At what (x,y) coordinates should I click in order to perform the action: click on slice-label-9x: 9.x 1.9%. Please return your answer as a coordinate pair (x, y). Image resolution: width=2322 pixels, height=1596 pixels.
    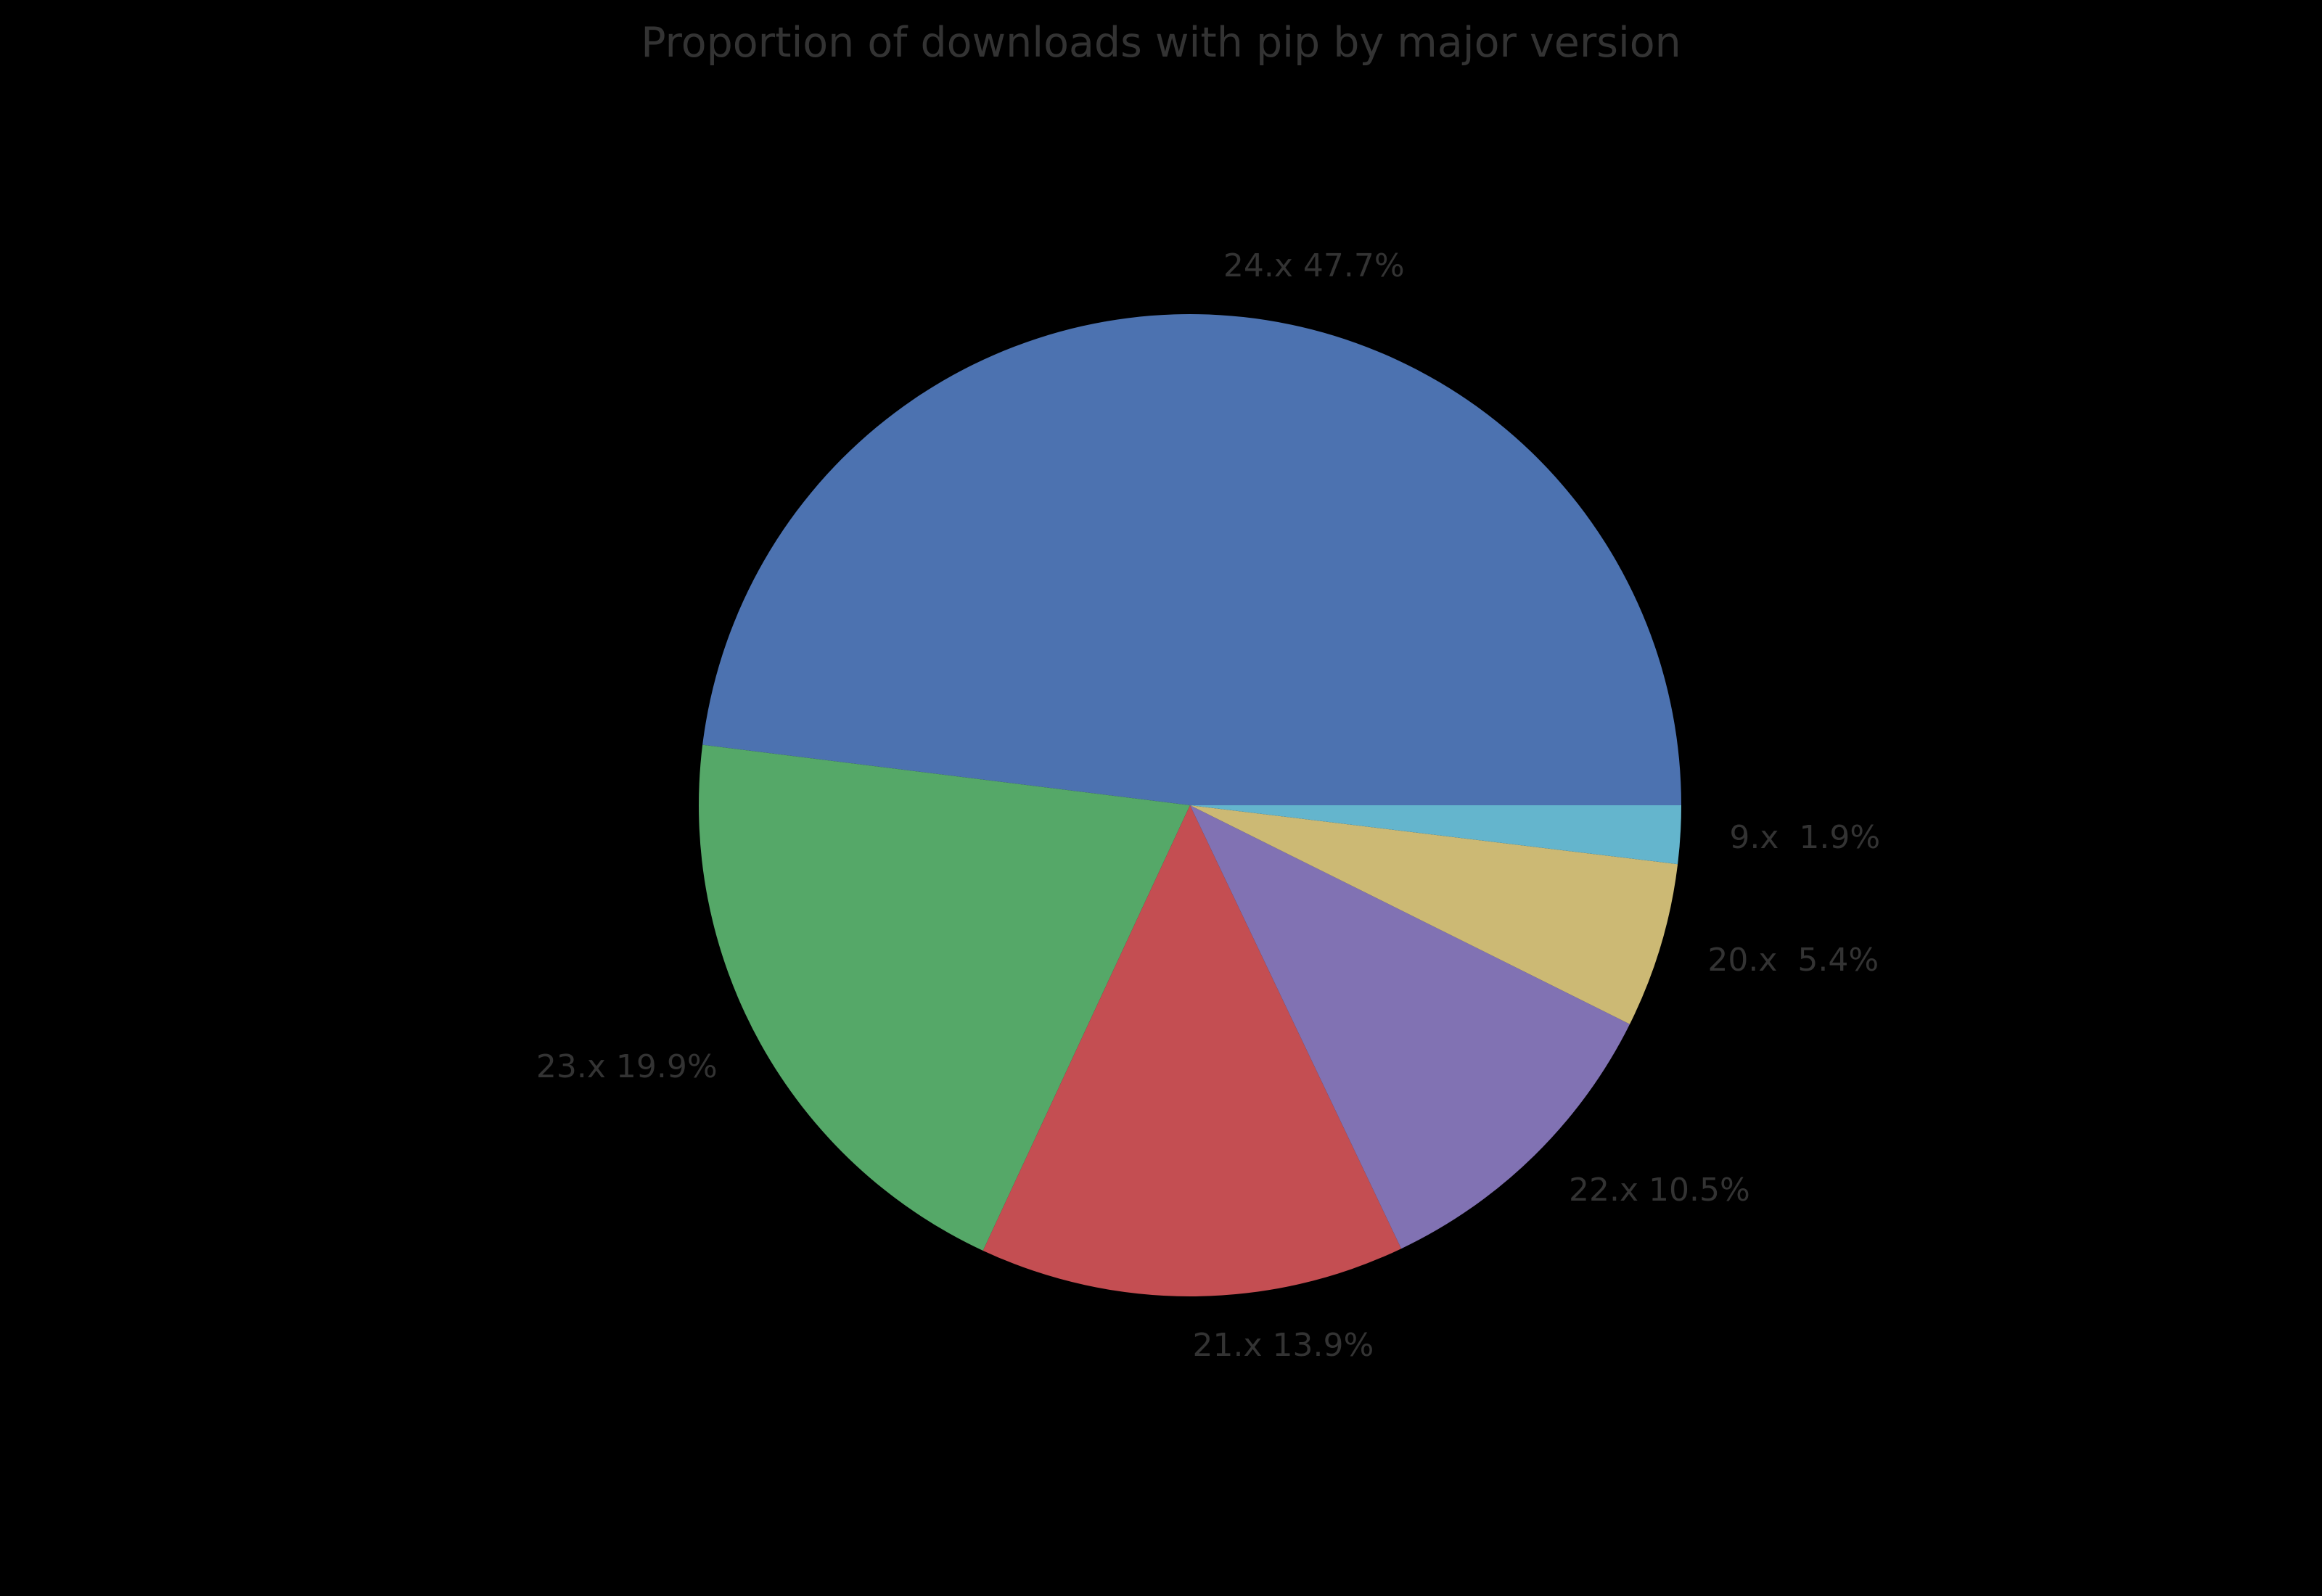
    Looking at the image, I should click on (1805, 837).